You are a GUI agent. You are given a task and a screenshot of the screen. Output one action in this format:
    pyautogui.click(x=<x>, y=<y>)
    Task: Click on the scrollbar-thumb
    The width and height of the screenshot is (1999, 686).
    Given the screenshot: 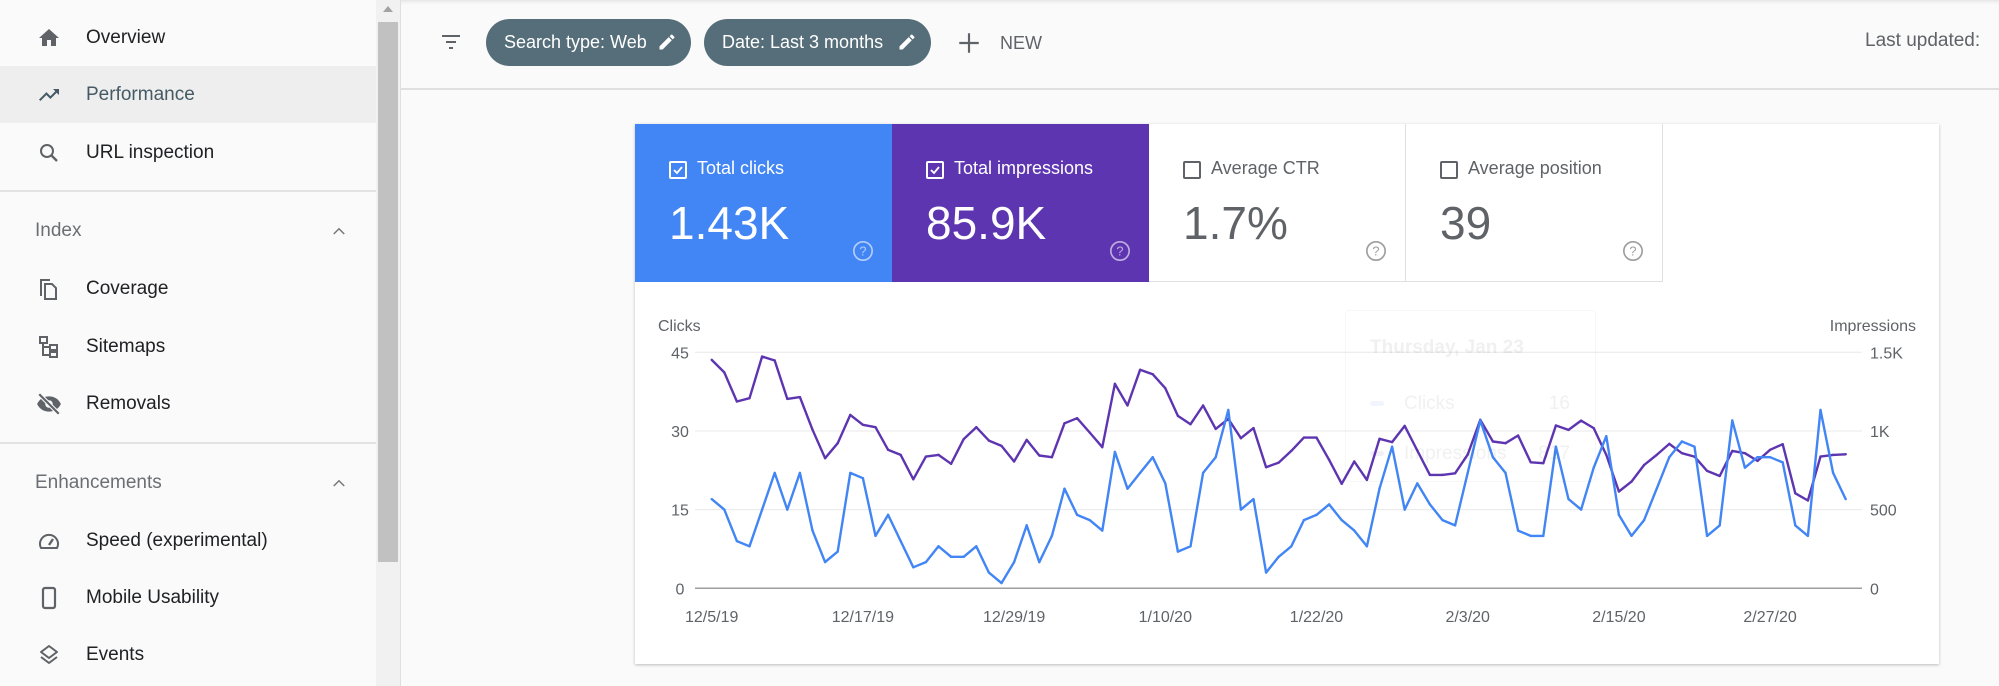 What is the action you would take?
    pyautogui.click(x=388, y=292)
    